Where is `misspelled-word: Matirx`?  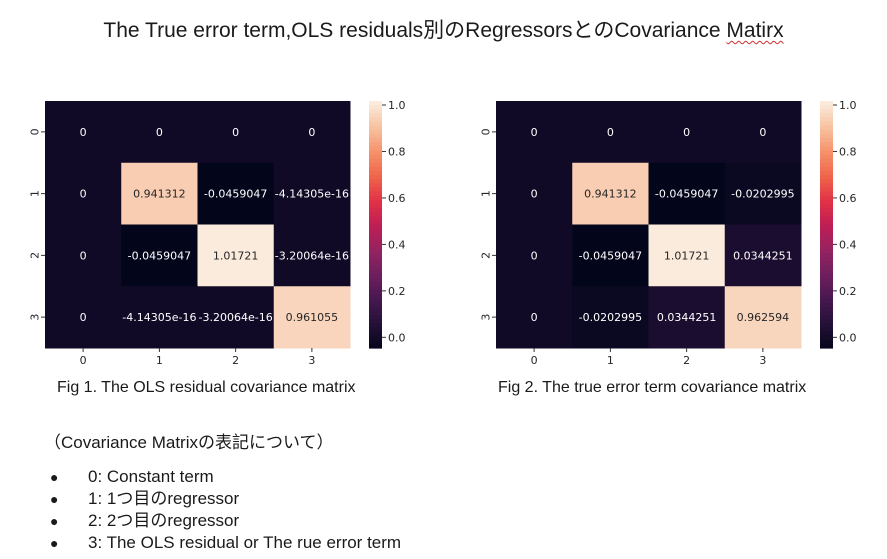 misspelled-word: Matirx is located at coordinates (755, 30).